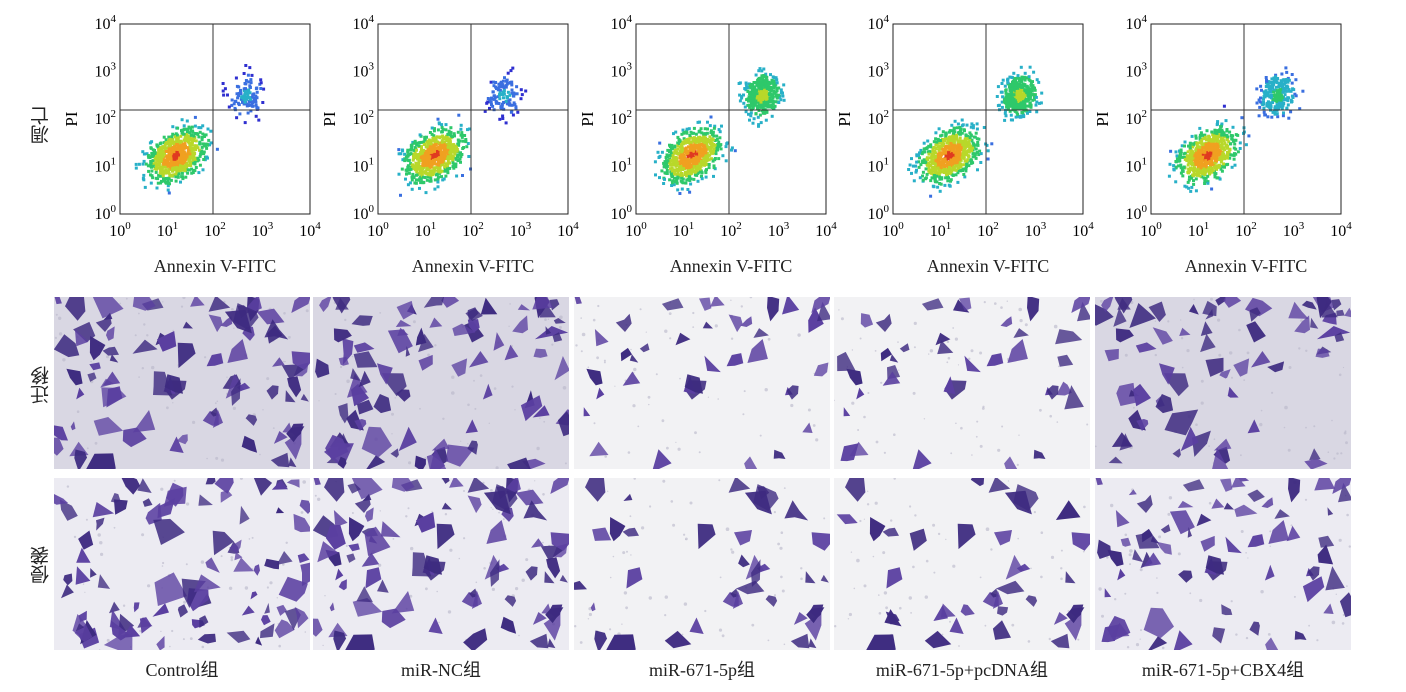  Describe the element at coordinates (702, 670) in the screenshot. I see `group-label: miR-671-5p组` at that location.